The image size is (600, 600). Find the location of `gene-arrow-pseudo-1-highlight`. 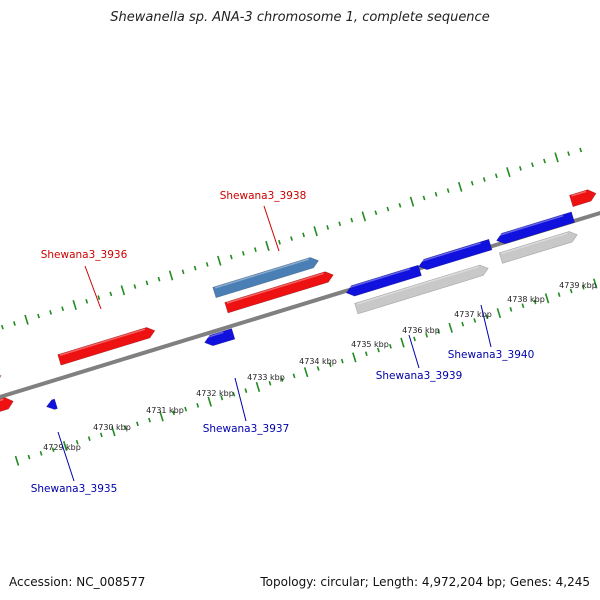

gene-arrow-pseudo-1-highlight is located at coordinates (417, 285).